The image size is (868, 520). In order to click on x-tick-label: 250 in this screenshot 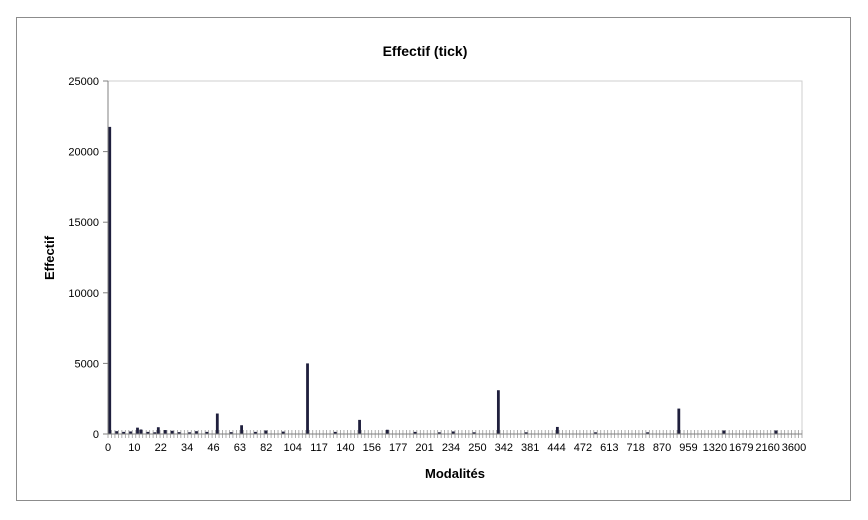, I will do `click(477, 448)`.